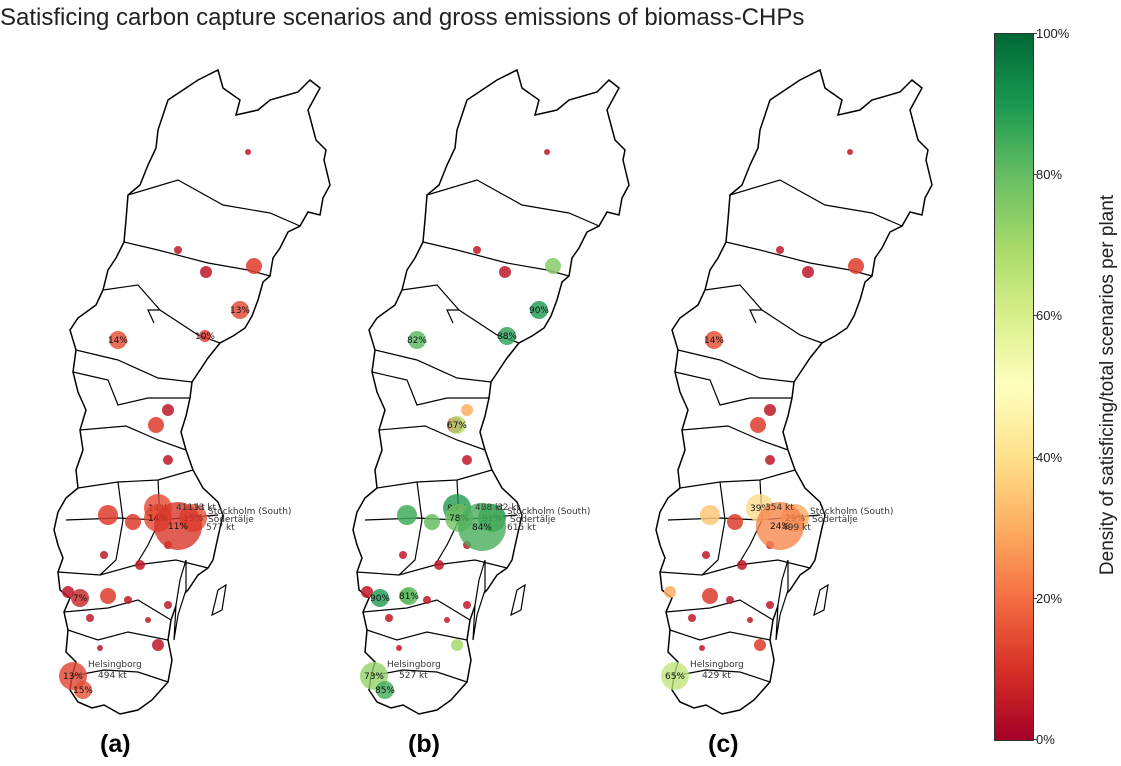 This screenshot has width=1121, height=766. I want to click on panel-label-c: (c), so click(723, 744).